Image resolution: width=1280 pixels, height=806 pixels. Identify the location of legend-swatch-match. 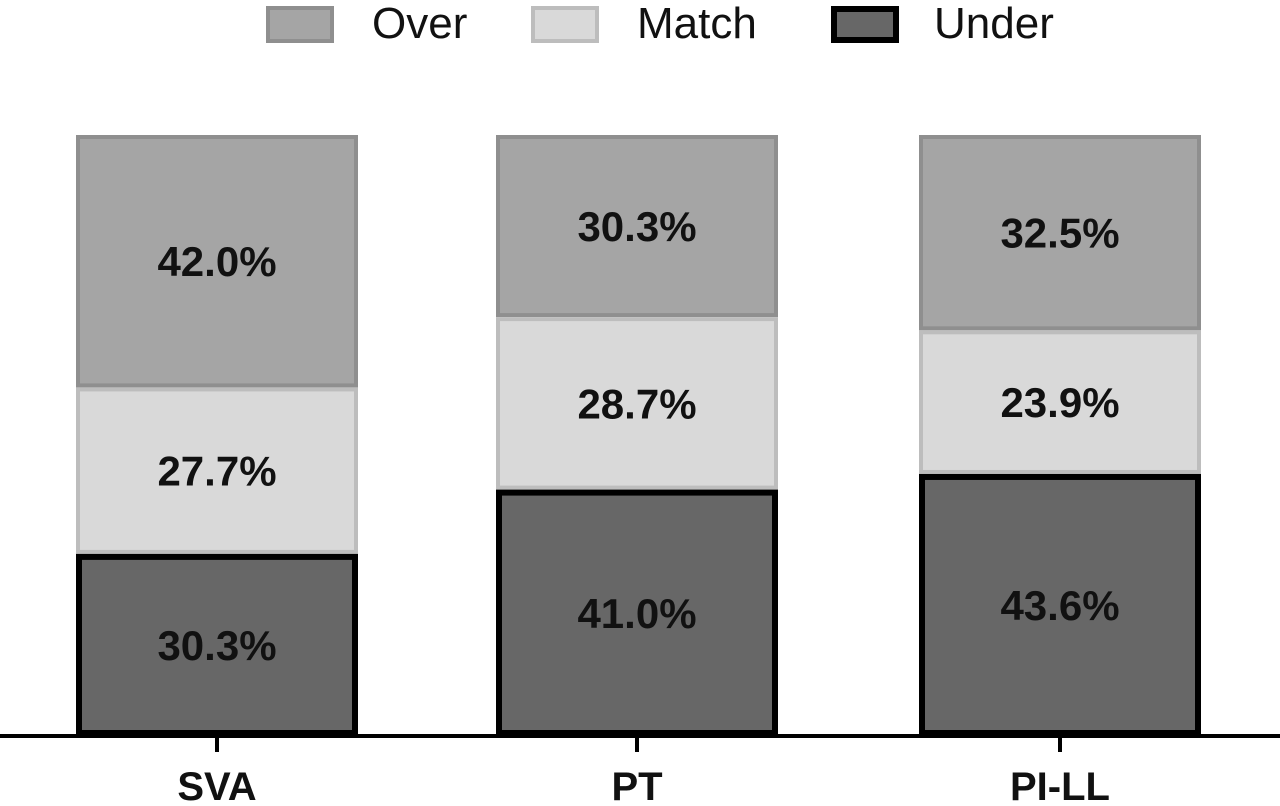
(565, 24).